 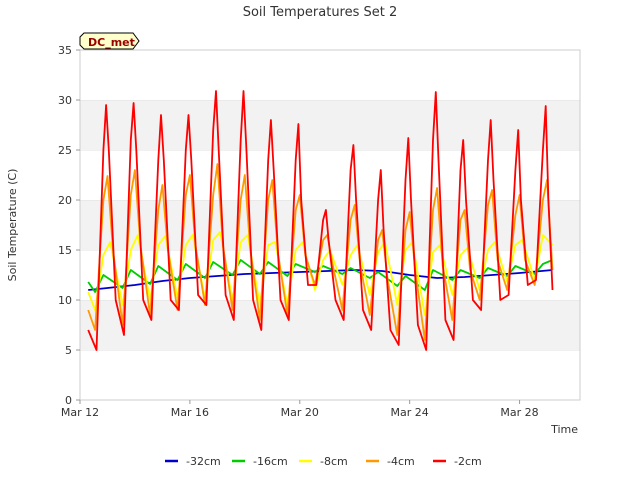 What do you see at coordinates (401, 461) in the screenshot?
I see `legend-label: -4cm` at bounding box center [401, 461].